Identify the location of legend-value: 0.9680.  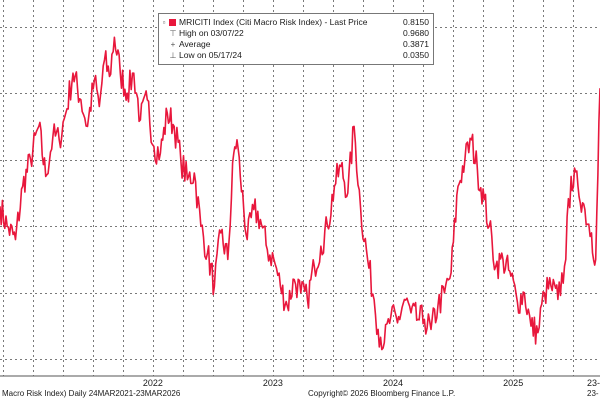
(416, 33).